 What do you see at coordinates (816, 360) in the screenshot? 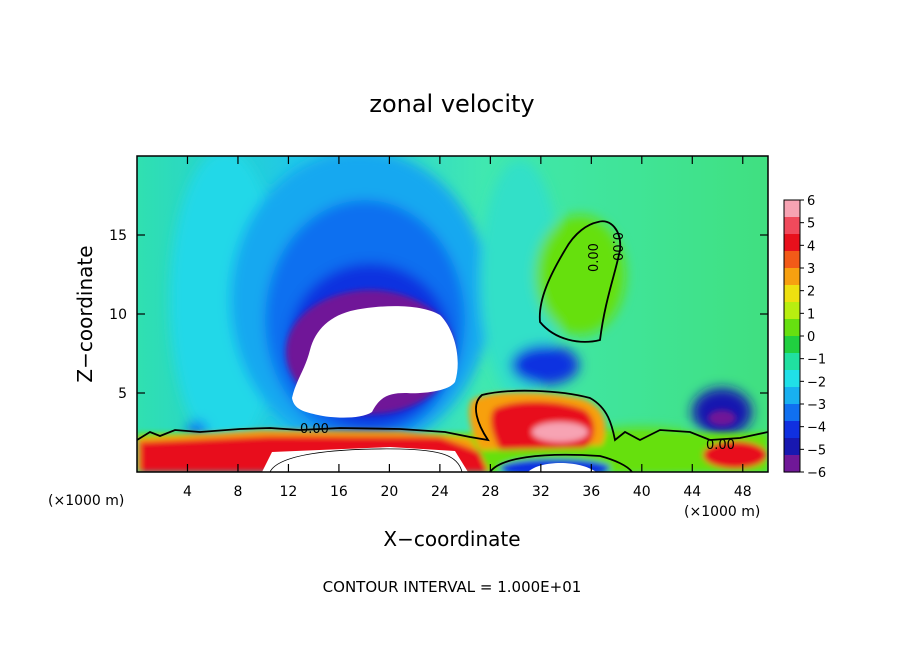
I see `colorbar-label: −1` at bounding box center [816, 360].